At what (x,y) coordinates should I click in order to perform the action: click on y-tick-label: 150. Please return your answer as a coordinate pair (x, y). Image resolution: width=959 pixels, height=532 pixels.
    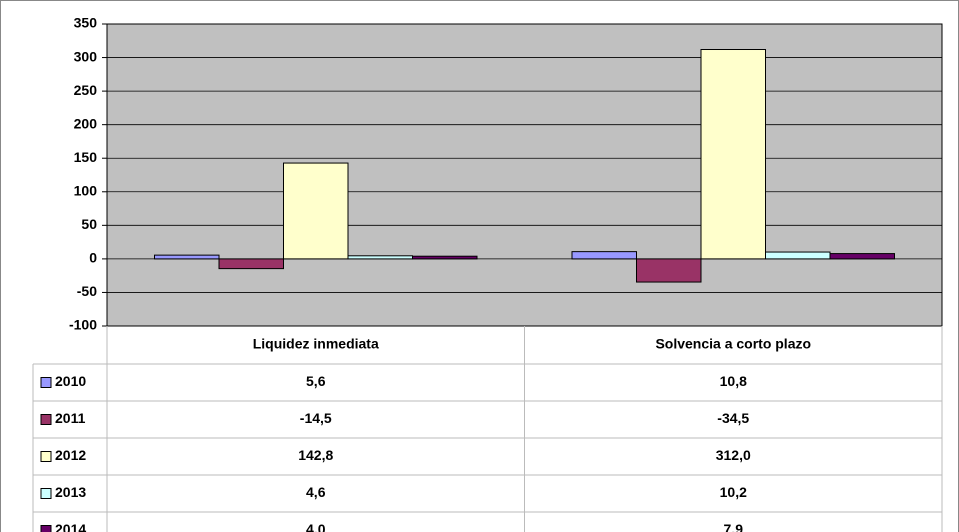
    Looking at the image, I should click on (86, 157).